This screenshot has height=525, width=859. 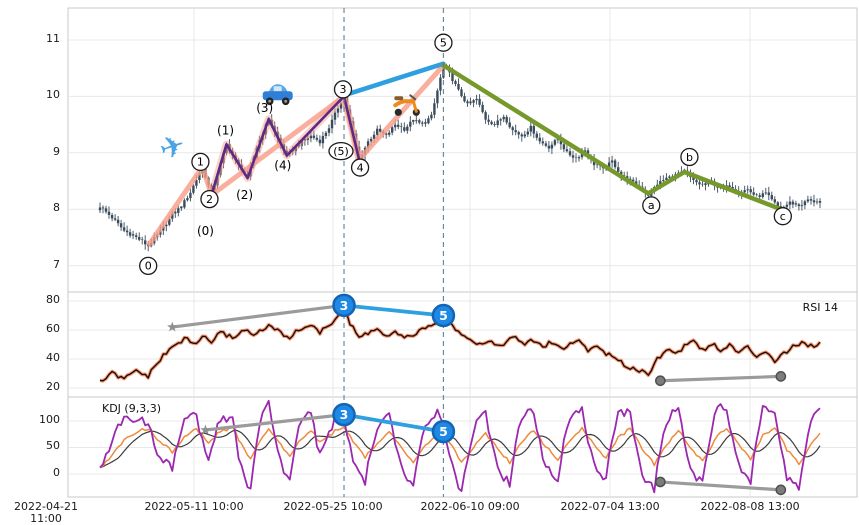 I want to click on wave-label-(2): (2), so click(x=244, y=195).